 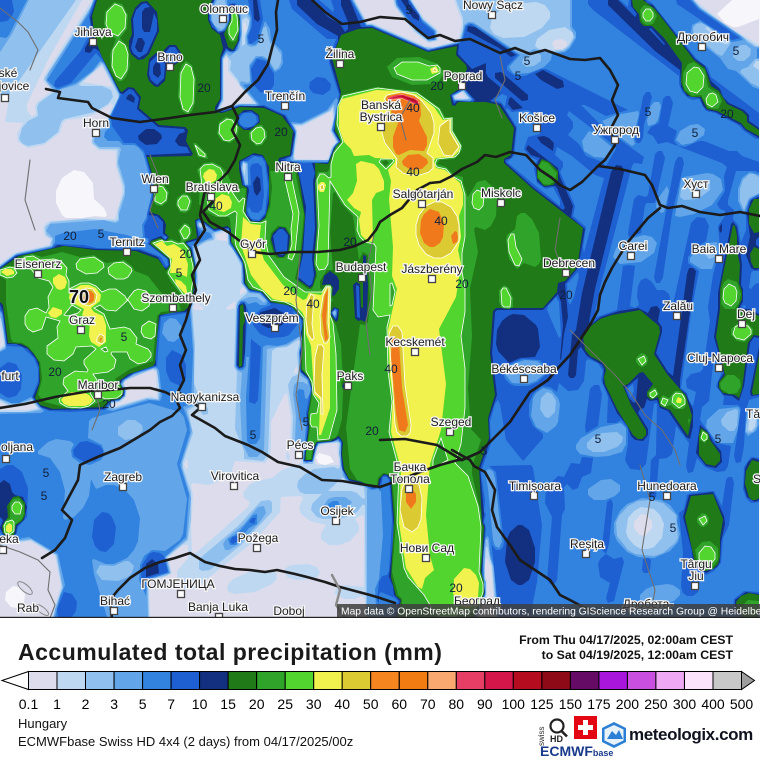 What do you see at coordinates (361, 267) in the screenshot?
I see `svg-text: Budapest` at bounding box center [361, 267].